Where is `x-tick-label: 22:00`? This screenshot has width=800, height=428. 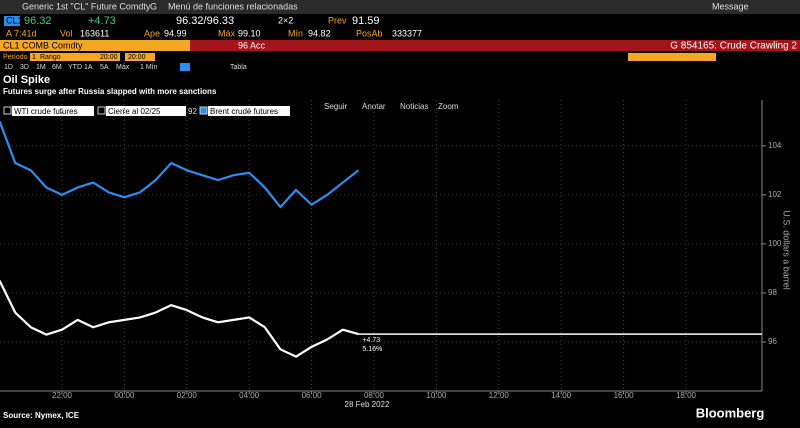 x-tick-label: 22:00 is located at coordinates (62, 395).